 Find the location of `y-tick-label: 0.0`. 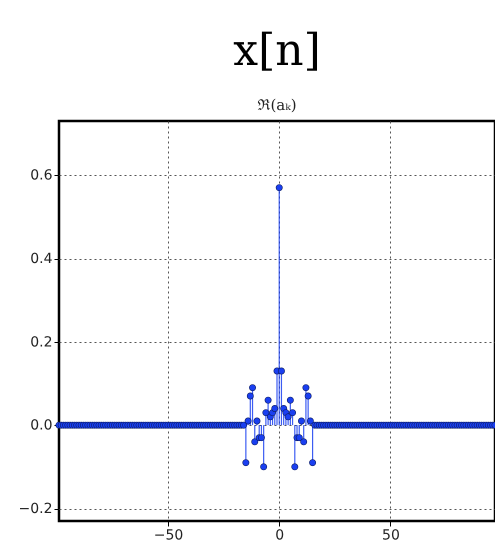

y-tick-label: 0.0 is located at coordinates (41, 426).